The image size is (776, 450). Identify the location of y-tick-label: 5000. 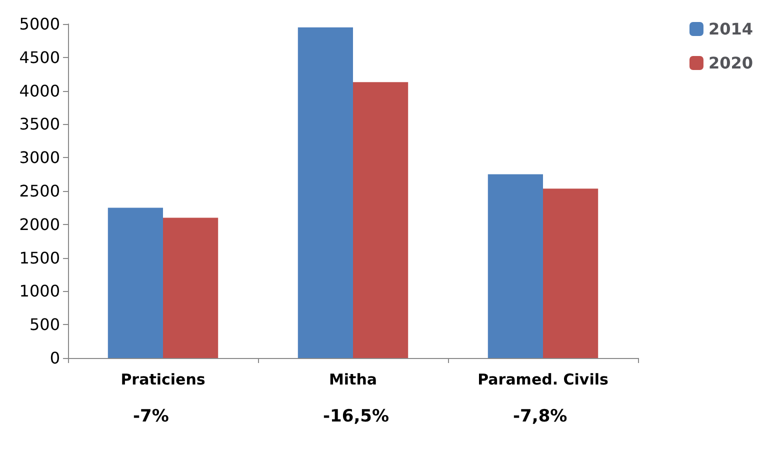
(39, 24).